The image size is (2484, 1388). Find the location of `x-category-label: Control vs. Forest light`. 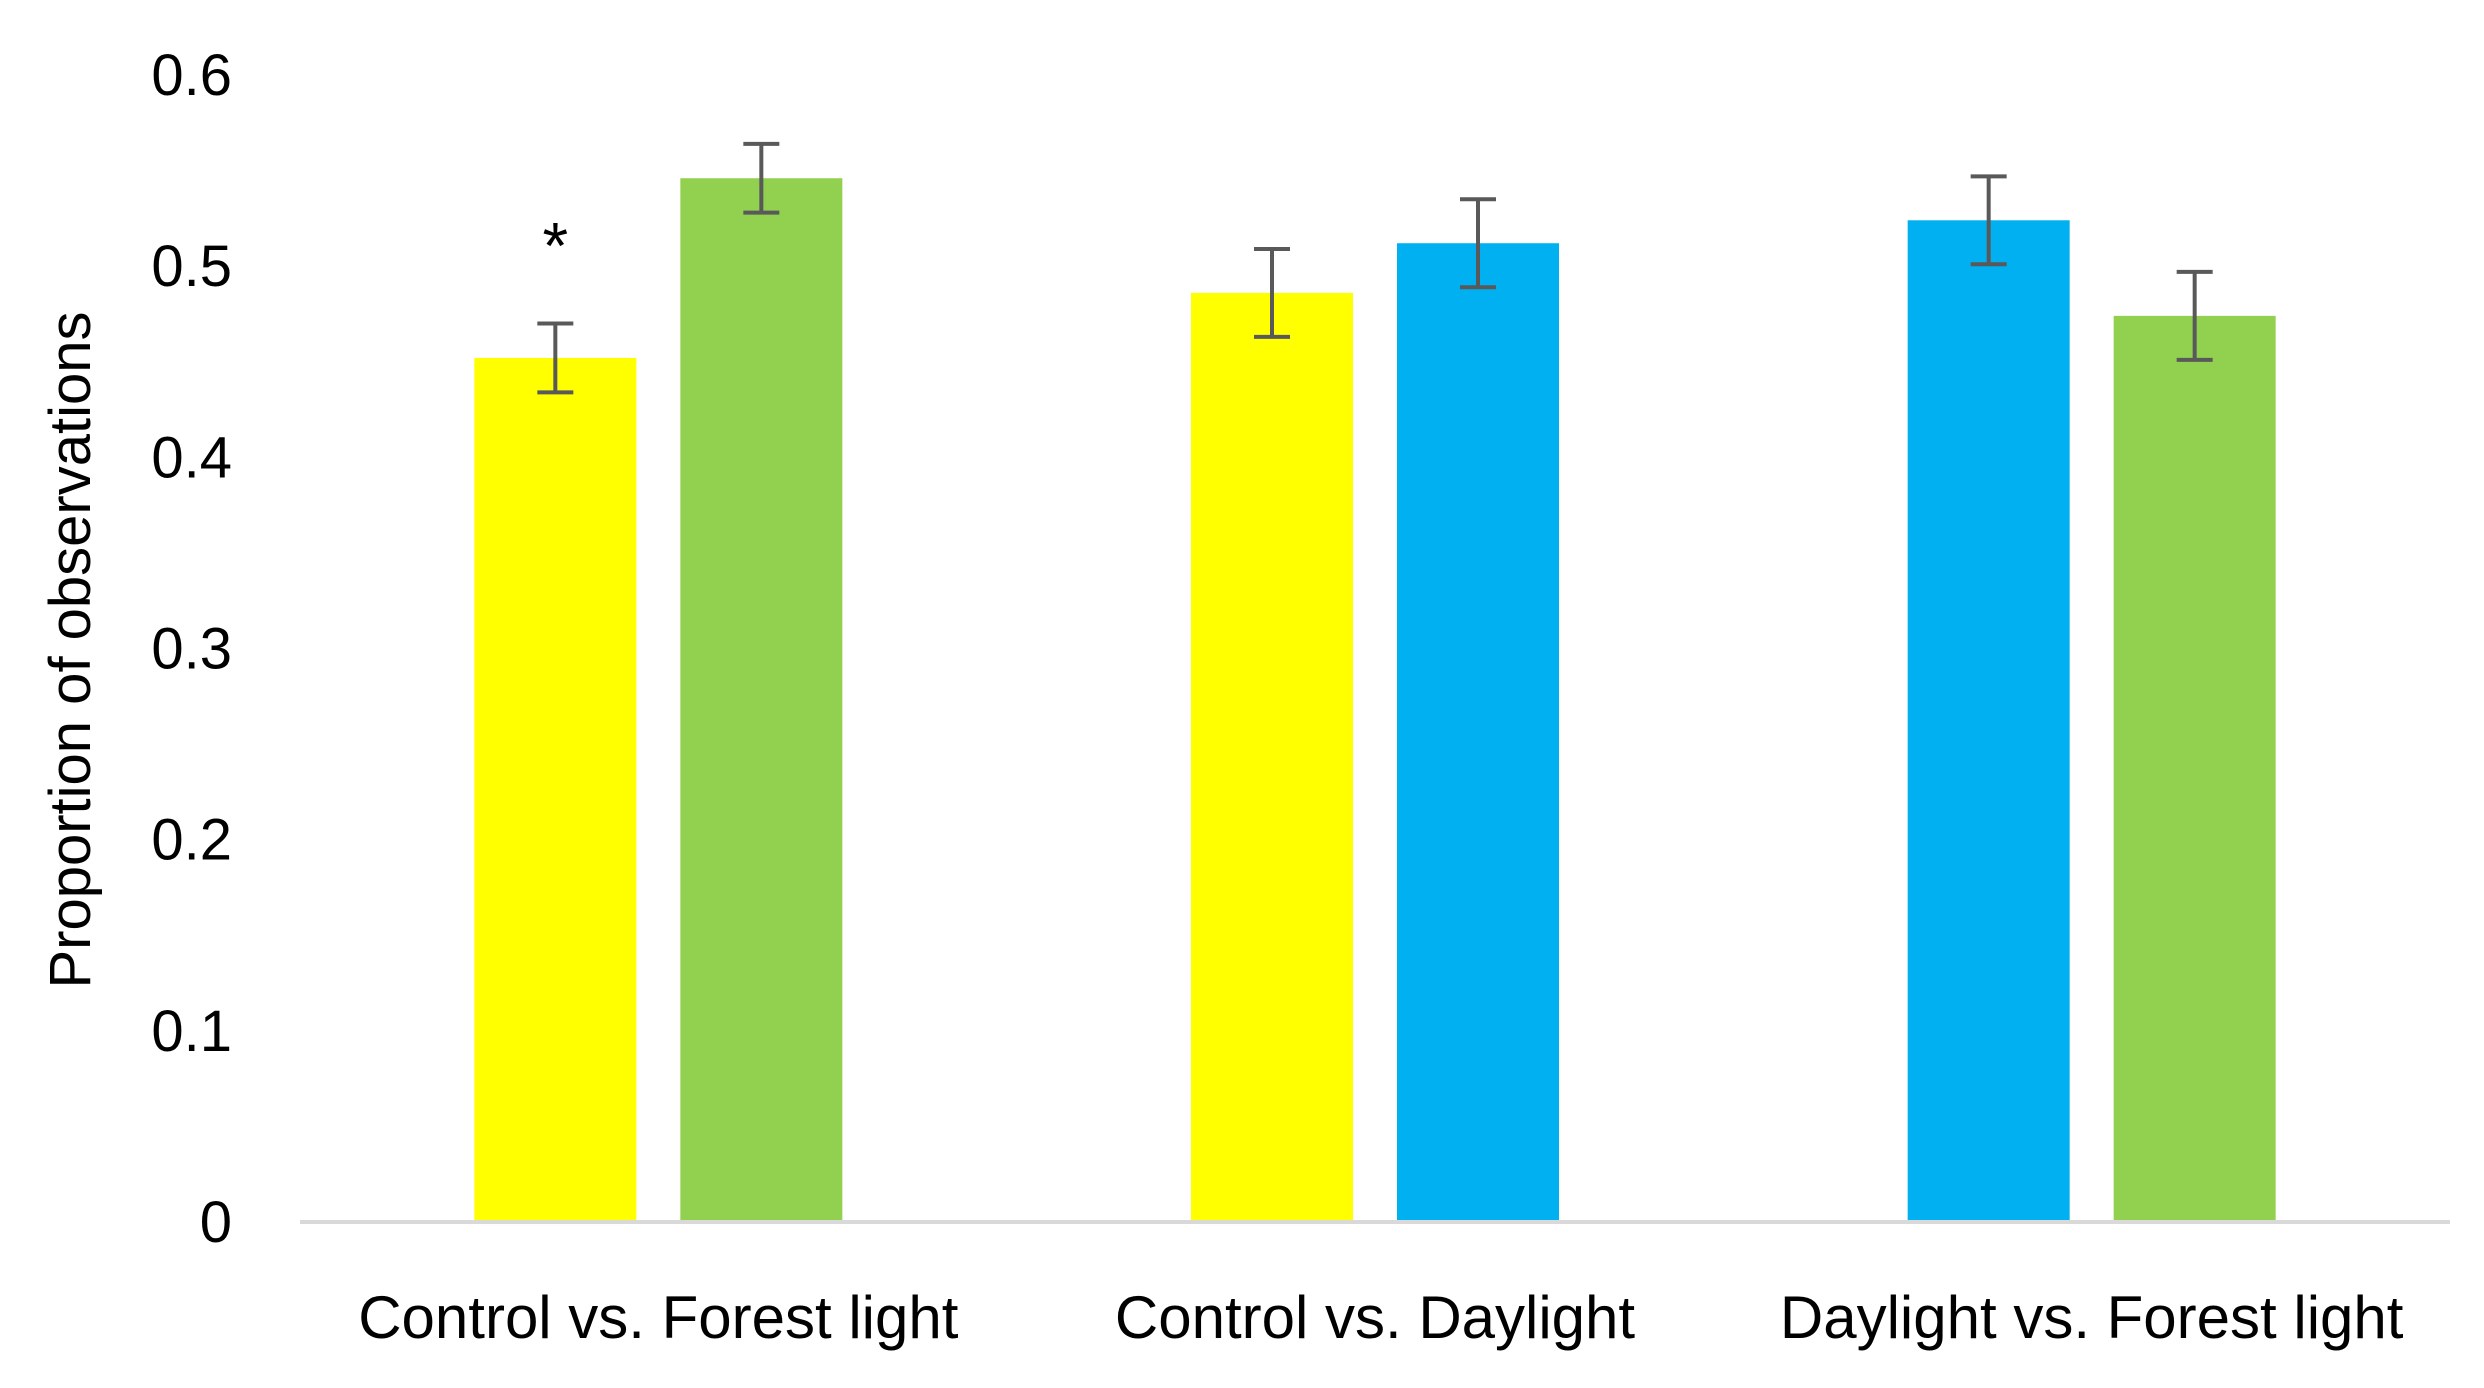

x-category-label: Control vs. Forest light is located at coordinates (658, 1317).